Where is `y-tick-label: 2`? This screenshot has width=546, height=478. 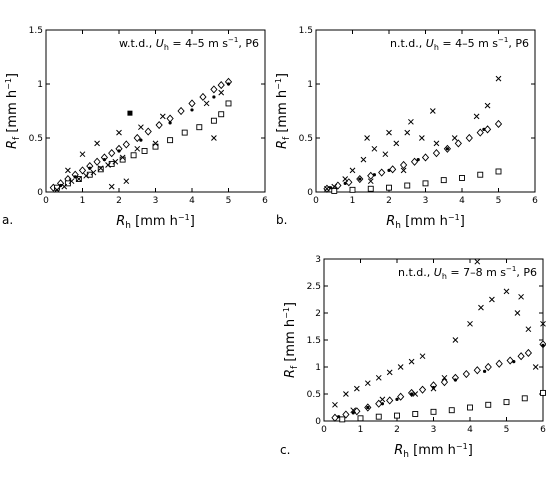
y-tick-label: 2 is located at coordinates (318, 314).